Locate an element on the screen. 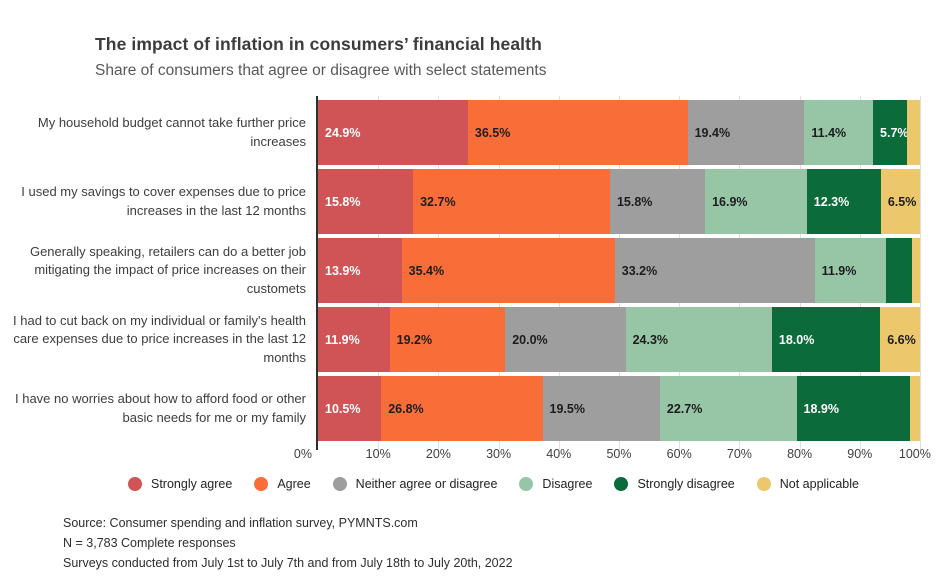 The image size is (937, 587). segment-value-label: 22.7% is located at coordinates (684, 408).